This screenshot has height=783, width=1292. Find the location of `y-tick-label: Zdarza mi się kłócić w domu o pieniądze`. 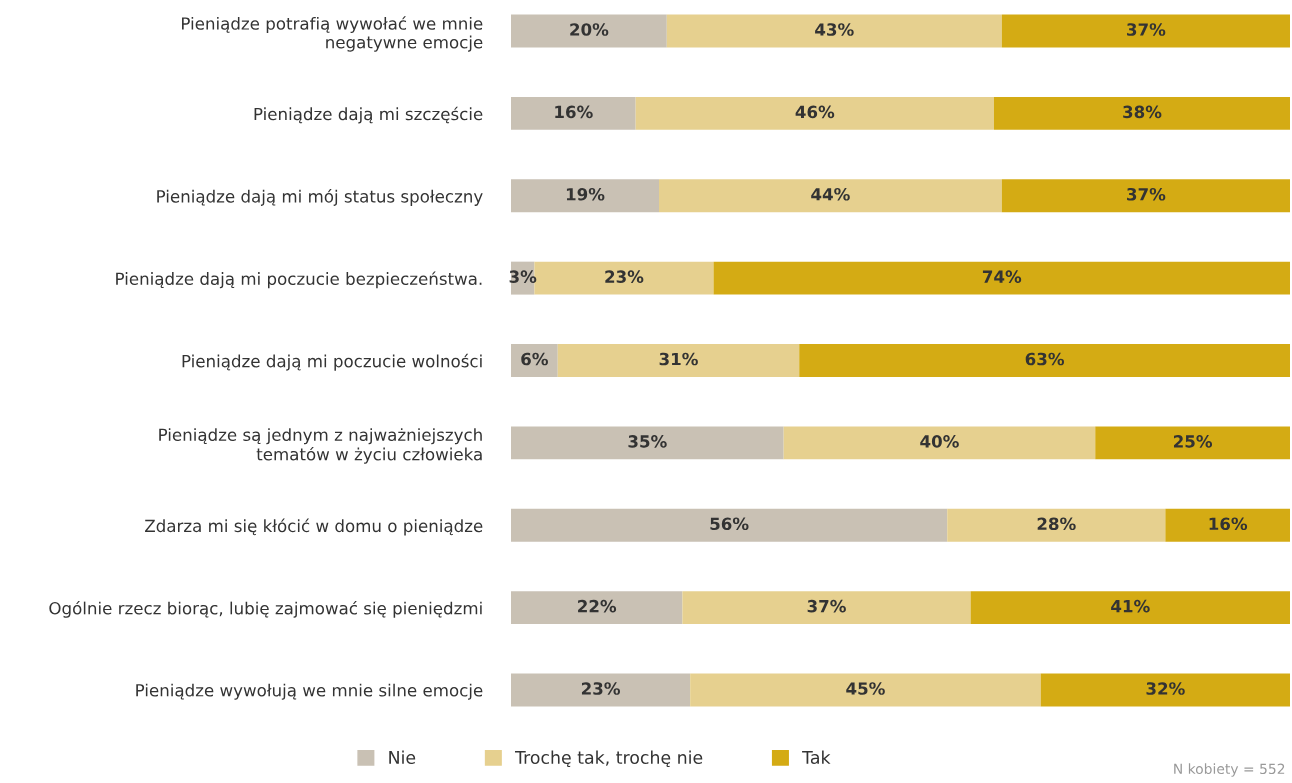

y-tick-label: Zdarza mi się kłócić w domu o pieniądze is located at coordinates (314, 527).